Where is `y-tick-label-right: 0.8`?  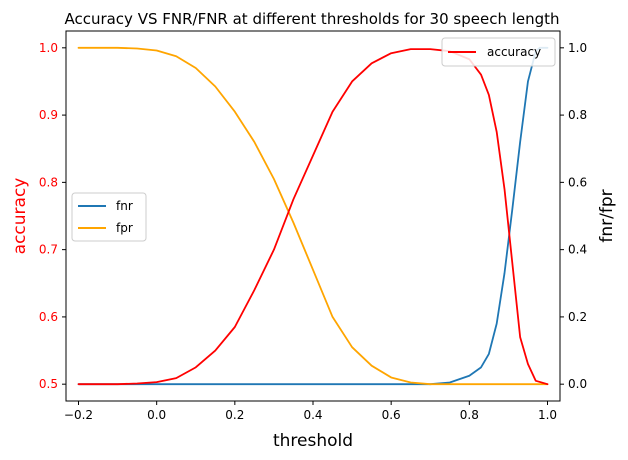 y-tick-label-right: 0.8 is located at coordinates (577, 115).